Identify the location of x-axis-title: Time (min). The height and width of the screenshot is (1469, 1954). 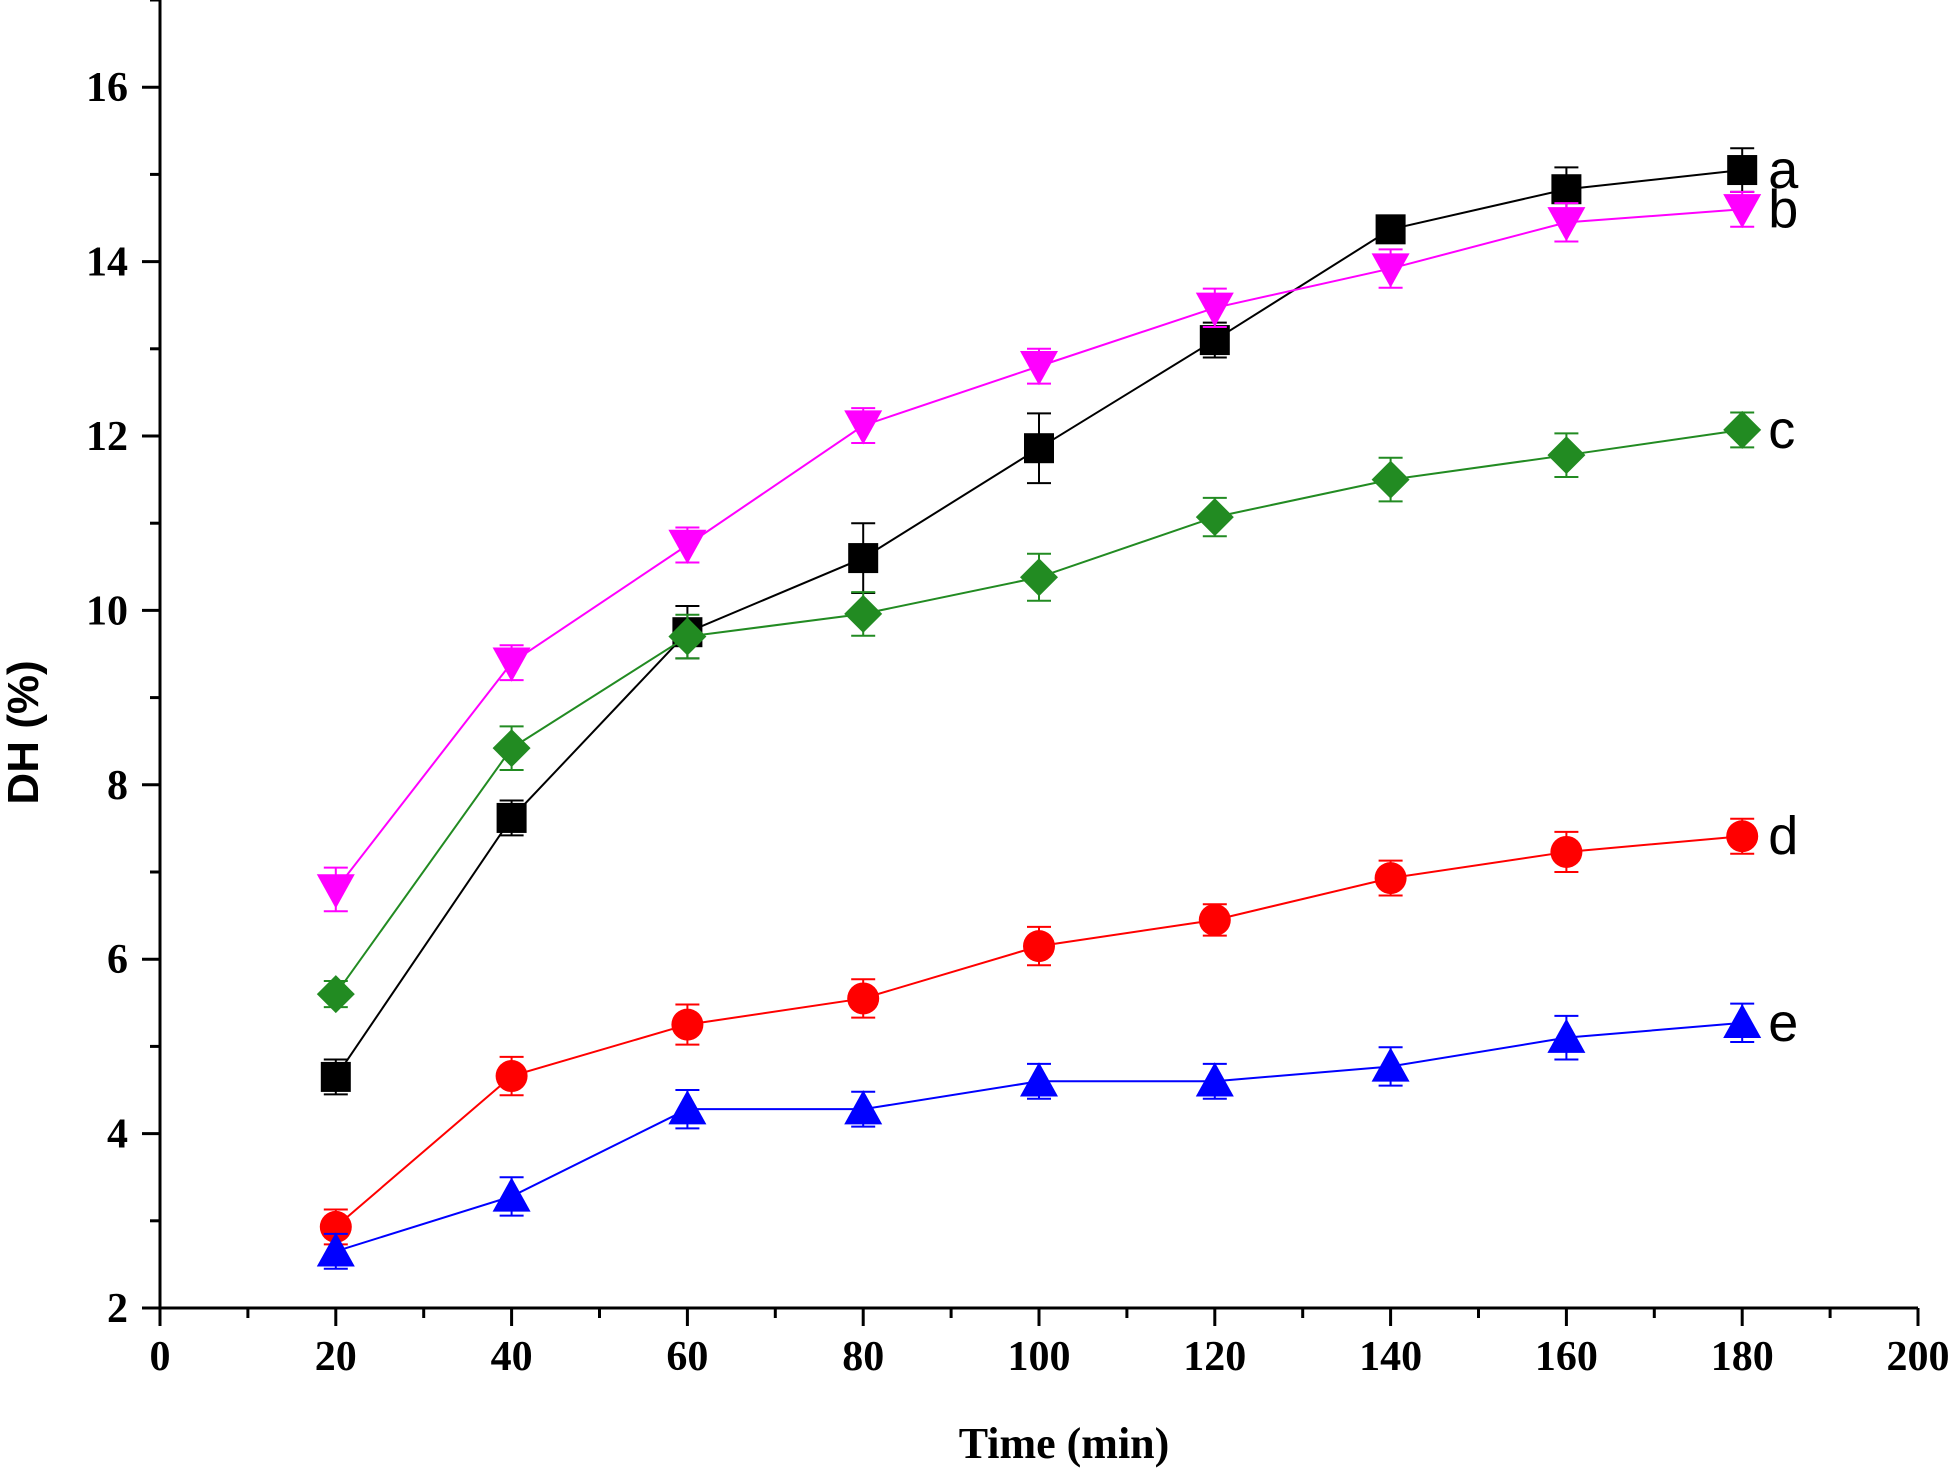
(1064, 1443).